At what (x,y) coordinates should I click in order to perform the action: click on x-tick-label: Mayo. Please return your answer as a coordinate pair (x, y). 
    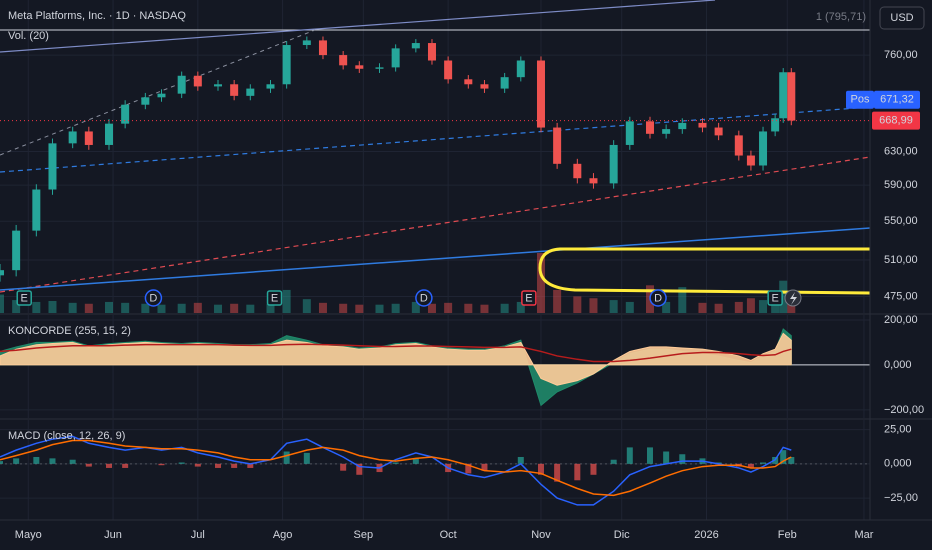
    Looking at the image, I should click on (28, 535).